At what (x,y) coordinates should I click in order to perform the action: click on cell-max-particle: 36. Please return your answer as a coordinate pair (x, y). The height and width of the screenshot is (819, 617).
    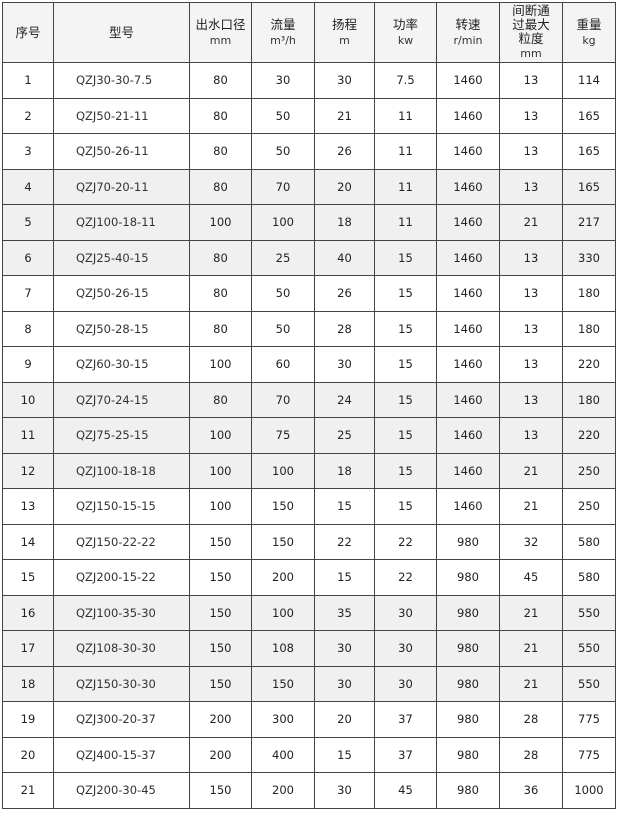
    Looking at the image, I should click on (531, 790).